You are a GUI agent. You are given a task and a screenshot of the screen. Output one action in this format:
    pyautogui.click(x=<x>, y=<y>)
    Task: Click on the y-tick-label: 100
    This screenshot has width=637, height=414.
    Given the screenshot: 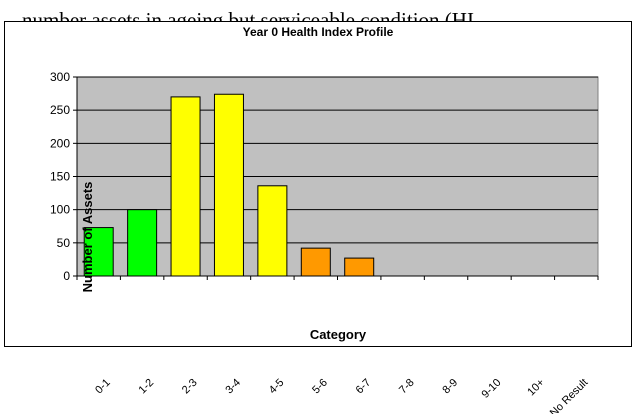 What is the action you would take?
    pyautogui.click(x=60, y=210)
    